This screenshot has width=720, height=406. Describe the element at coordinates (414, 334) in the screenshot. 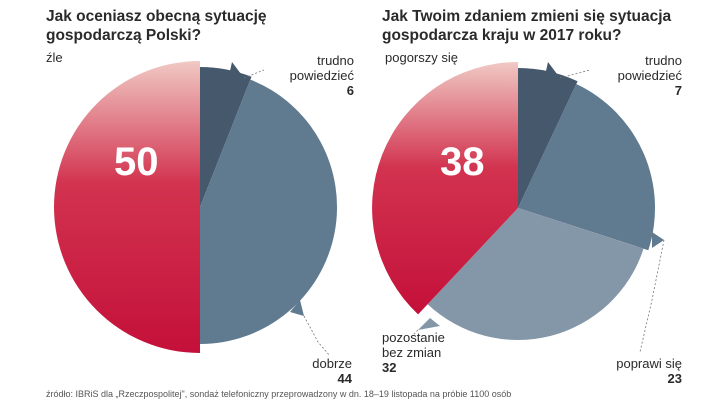

I see `chart2-leader-pozostanie` at that location.